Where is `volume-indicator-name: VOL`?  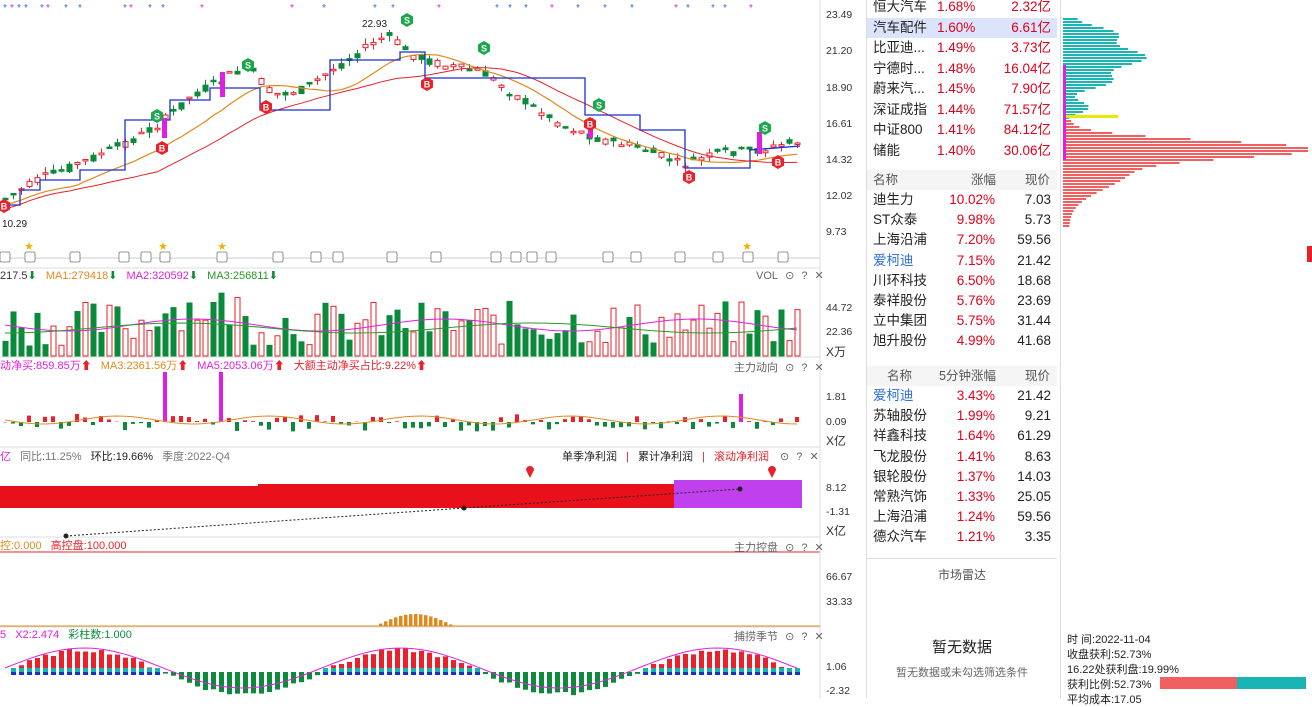 volume-indicator-name: VOL is located at coordinates (767, 276).